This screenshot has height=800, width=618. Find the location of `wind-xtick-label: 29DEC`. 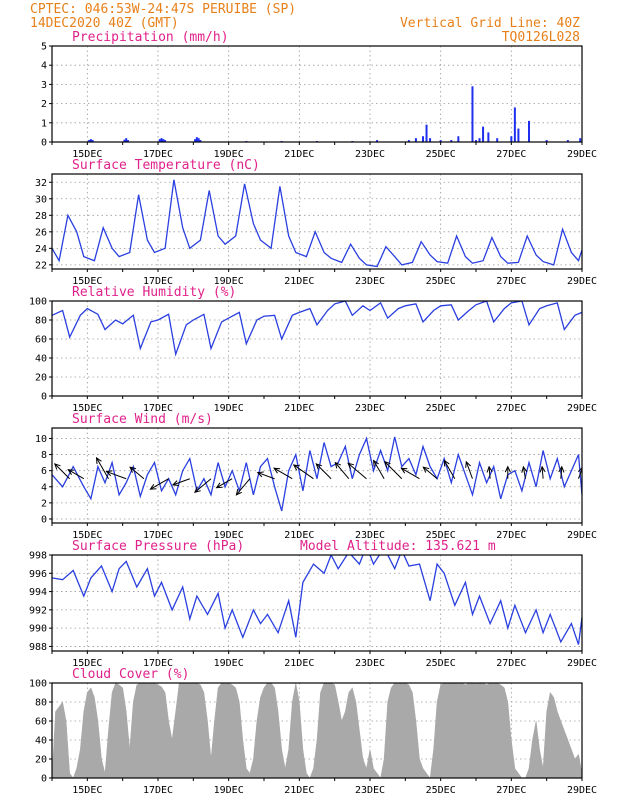

wind-xtick-label: 29DEC is located at coordinates (582, 535).